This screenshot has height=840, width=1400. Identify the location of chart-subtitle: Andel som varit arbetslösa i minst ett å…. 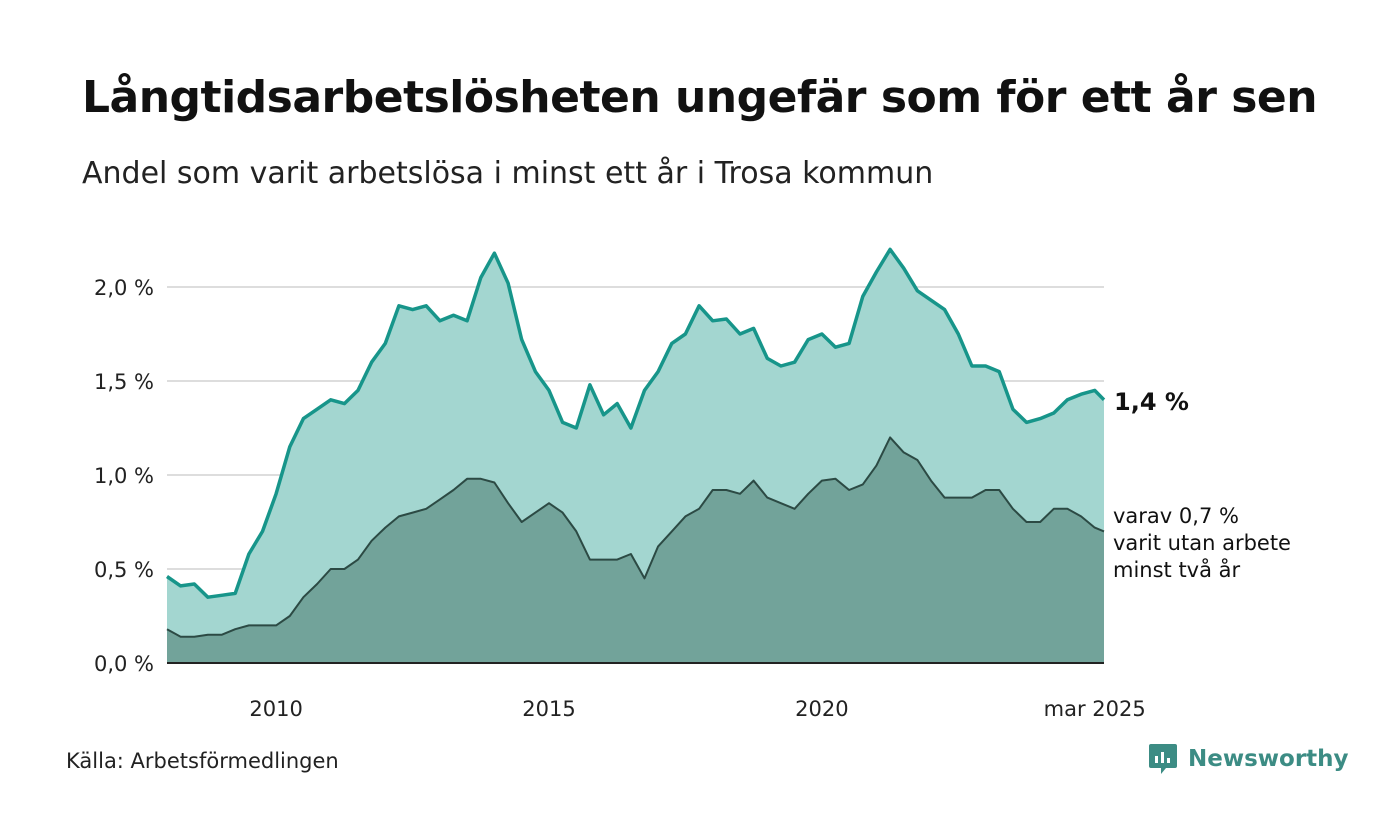
(508, 173).